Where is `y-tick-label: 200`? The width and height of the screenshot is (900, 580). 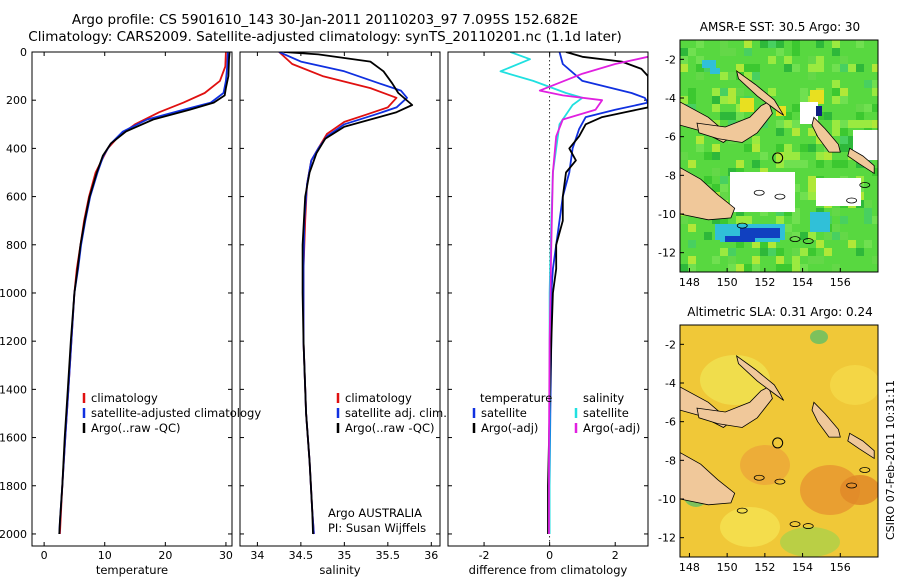 y-tick-label: 200 is located at coordinates (16, 100).